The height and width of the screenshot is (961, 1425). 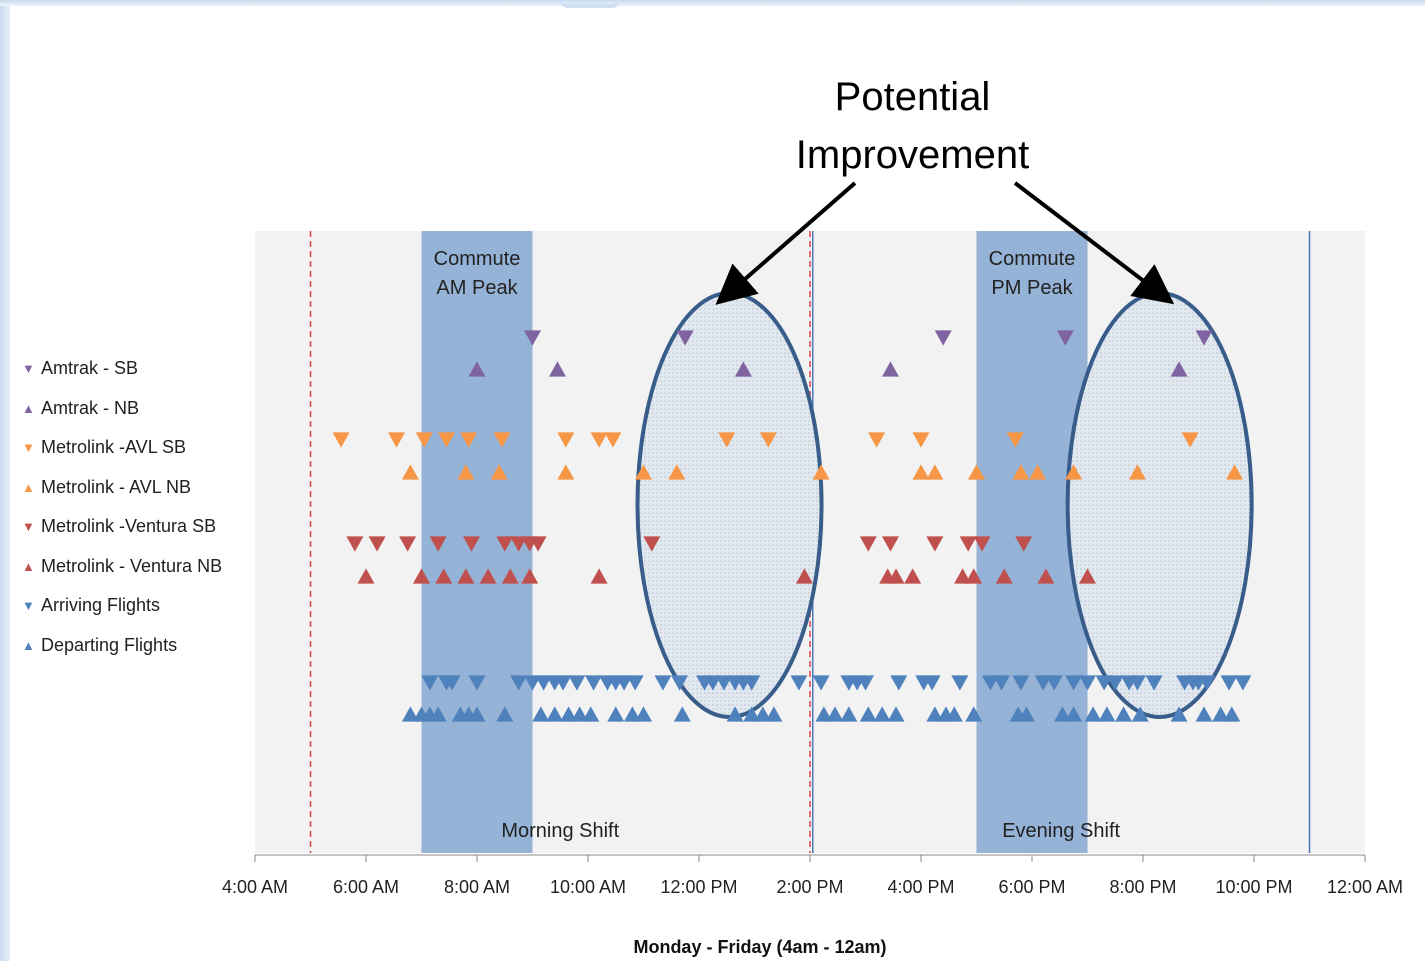 What do you see at coordinates (142, 646) in the screenshot?
I see `legend-item: ▲ Departing Flights` at bounding box center [142, 646].